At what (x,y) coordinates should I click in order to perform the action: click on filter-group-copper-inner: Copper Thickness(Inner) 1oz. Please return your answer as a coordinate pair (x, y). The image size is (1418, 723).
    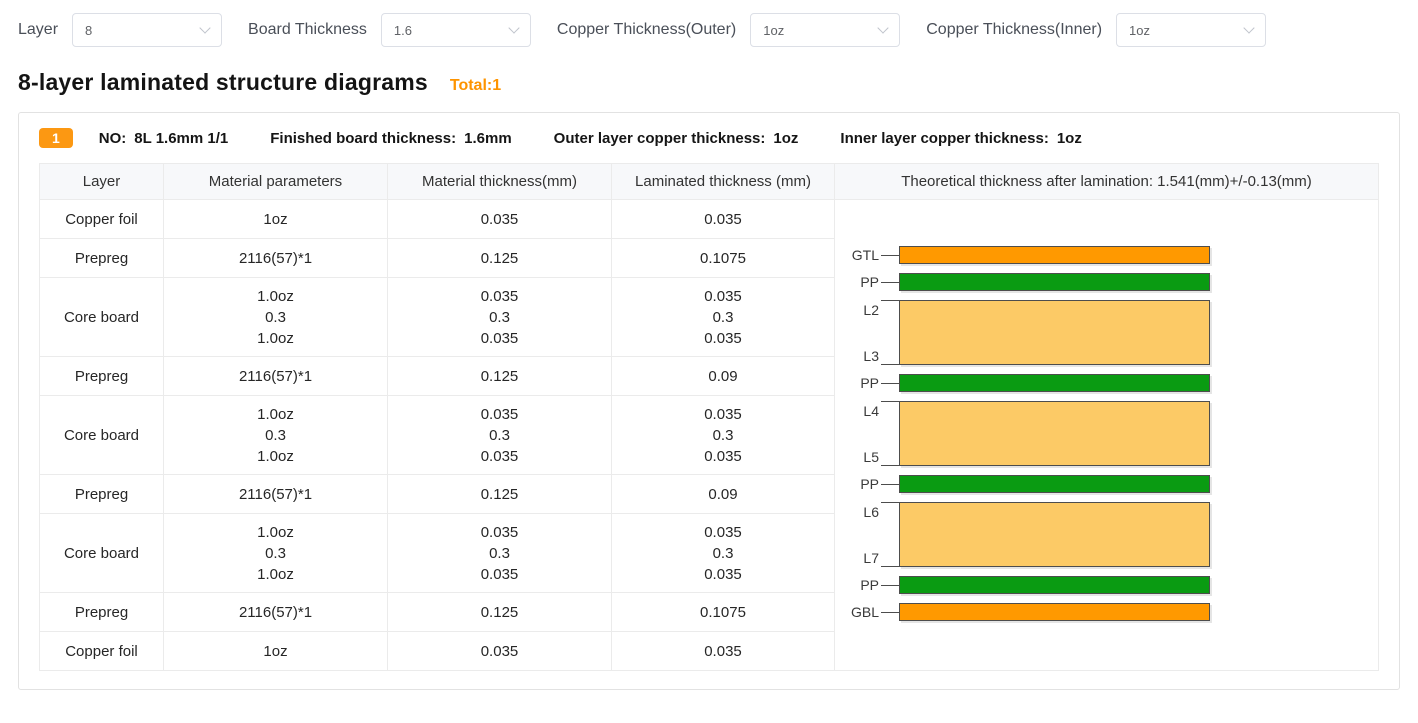
    Looking at the image, I should click on (1096, 30).